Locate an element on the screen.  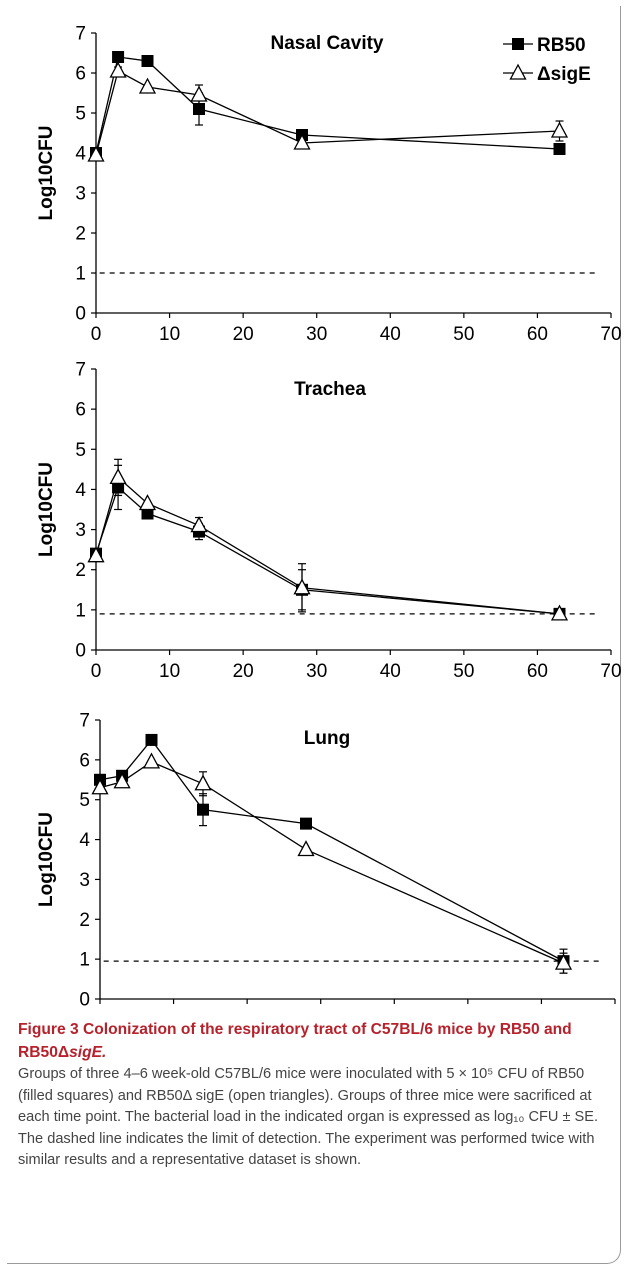
chart-title: Lung is located at coordinates (327, 738).